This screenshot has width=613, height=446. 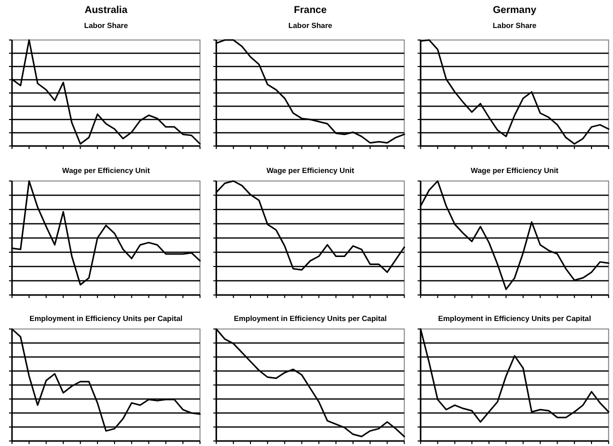 What do you see at coordinates (514, 10) in the screenshot?
I see `chart-title: Germany` at bounding box center [514, 10].